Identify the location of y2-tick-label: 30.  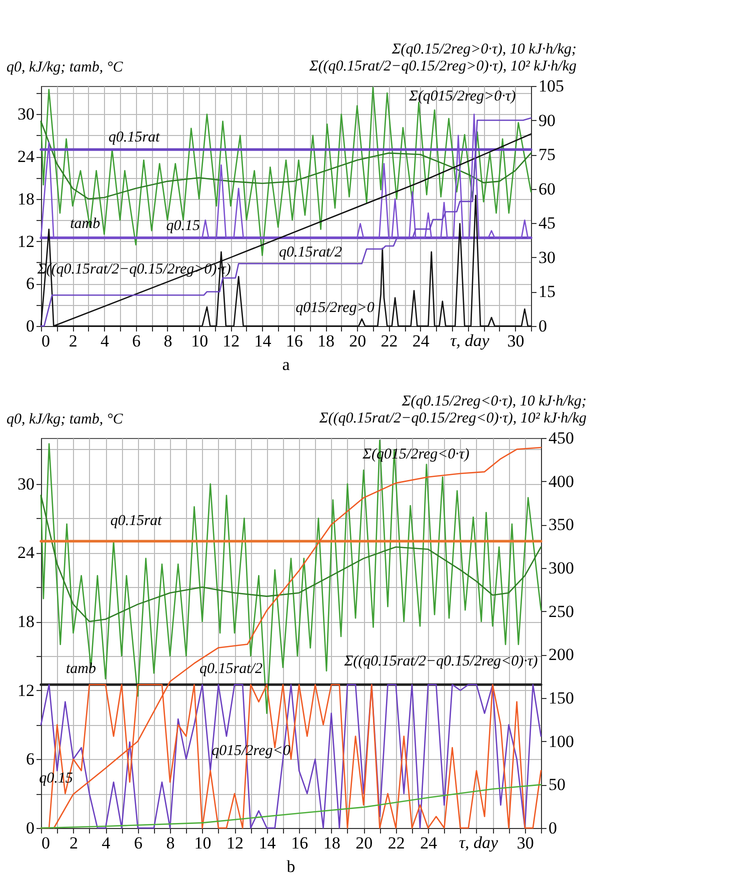
(547, 257).